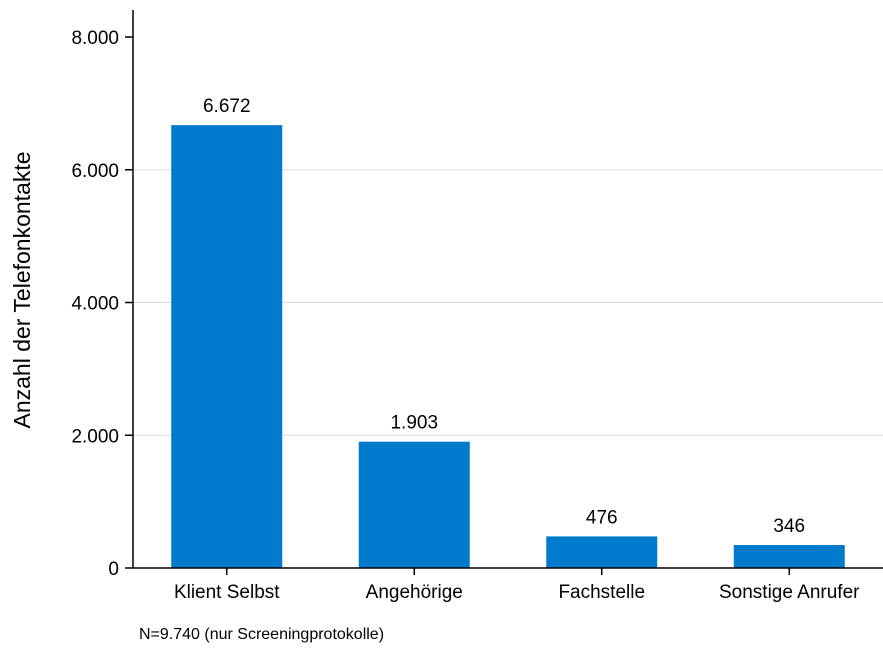 The width and height of the screenshot is (883, 650). I want to click on bar-value-label: 346, so click(789, 526).